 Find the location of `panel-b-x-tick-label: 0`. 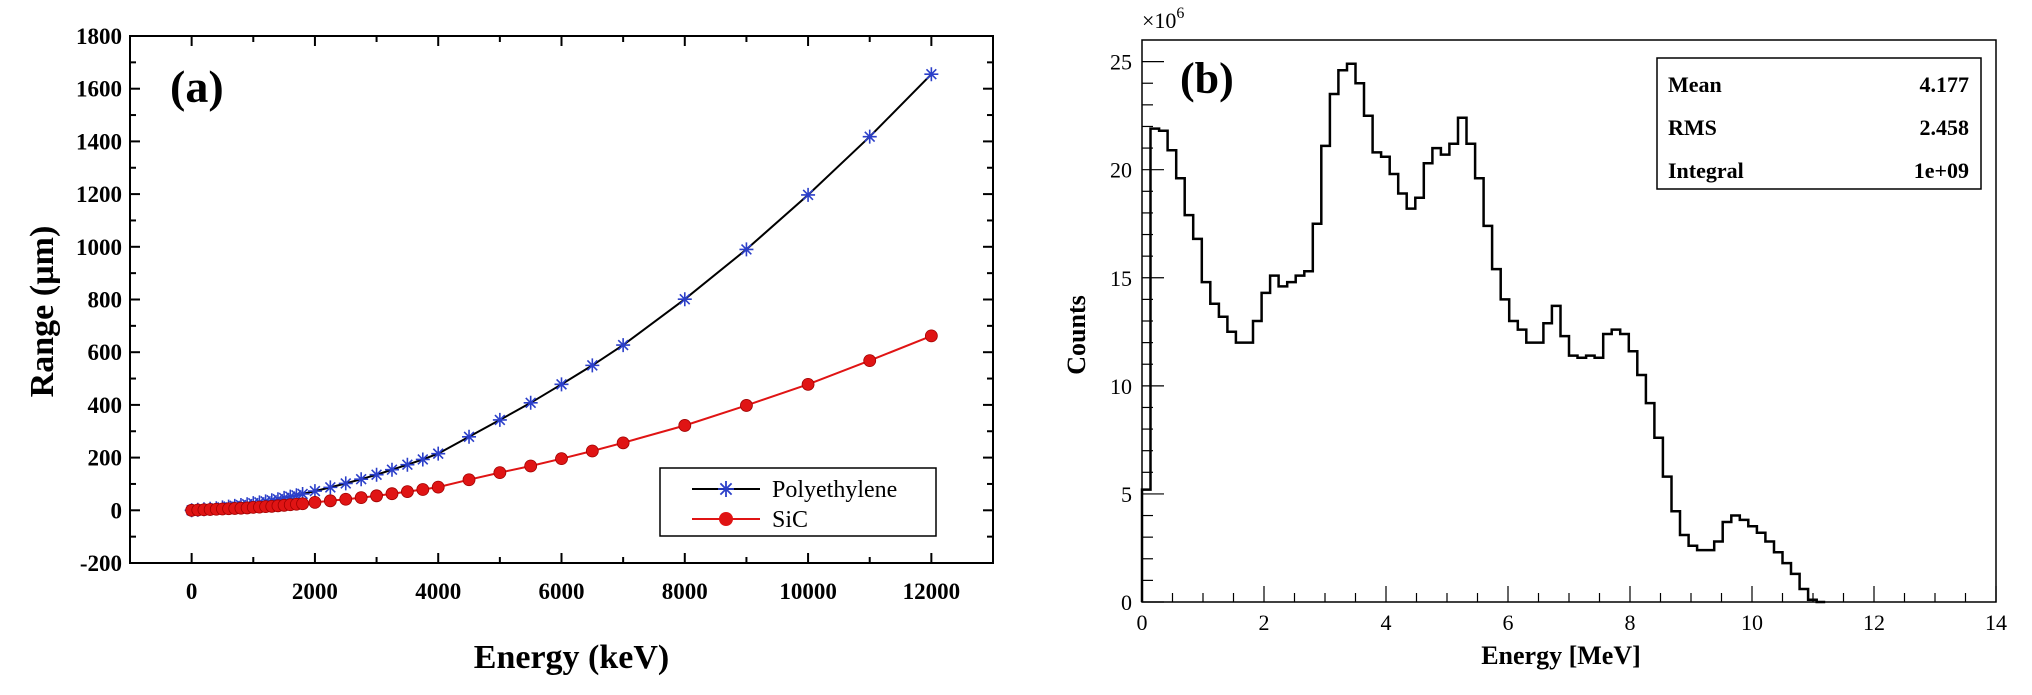

panel-b-x-tick-label: 0 is located at coordinates (1142, 622).